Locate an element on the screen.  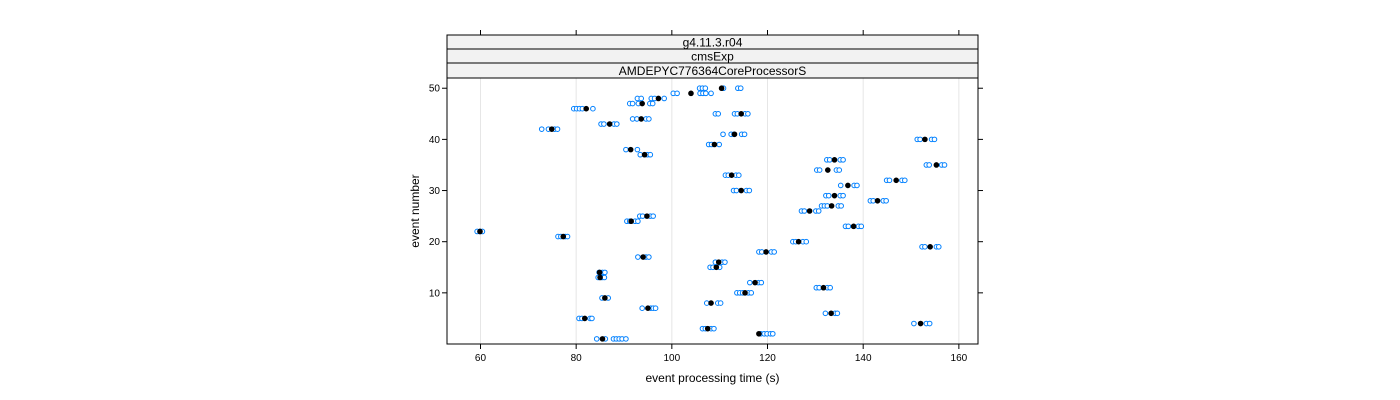
x-tick-label: 160 is located at coordinates (959, 358).